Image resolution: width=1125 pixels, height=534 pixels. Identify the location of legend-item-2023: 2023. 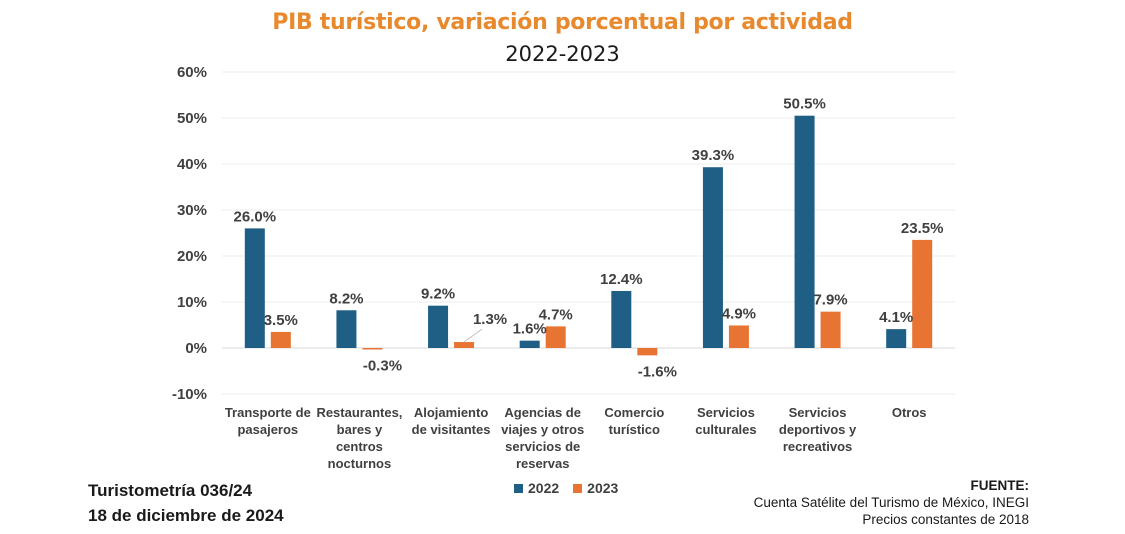
(595, 488).